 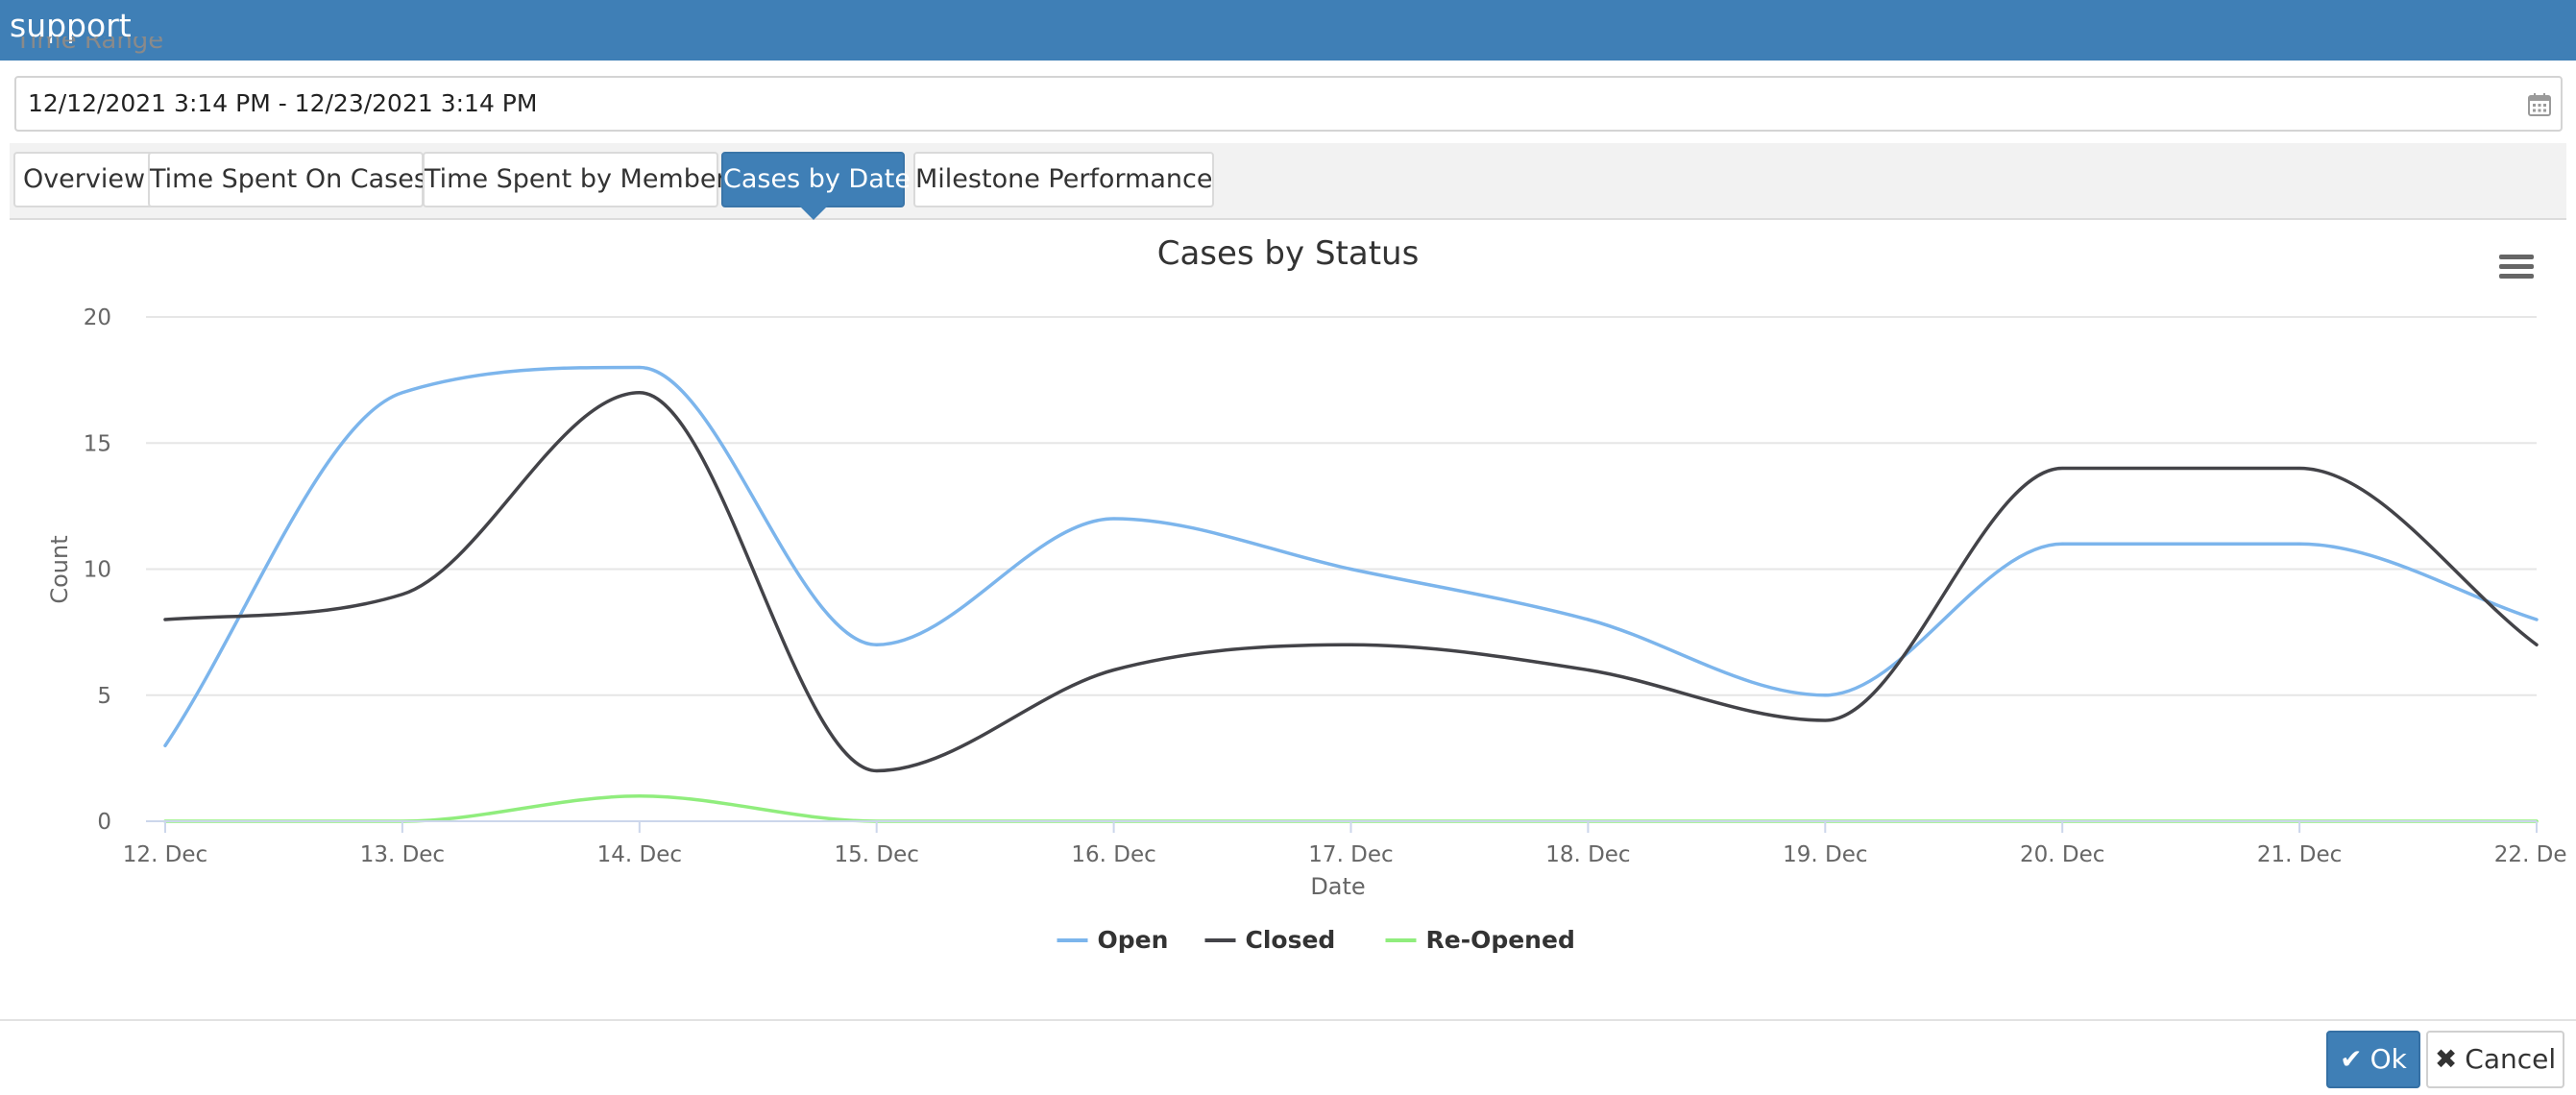 What do you see at coordinates (2516, 267) in the screenshot?
I see `hamburger-menu-icon` at bounding box center [2516, 267].